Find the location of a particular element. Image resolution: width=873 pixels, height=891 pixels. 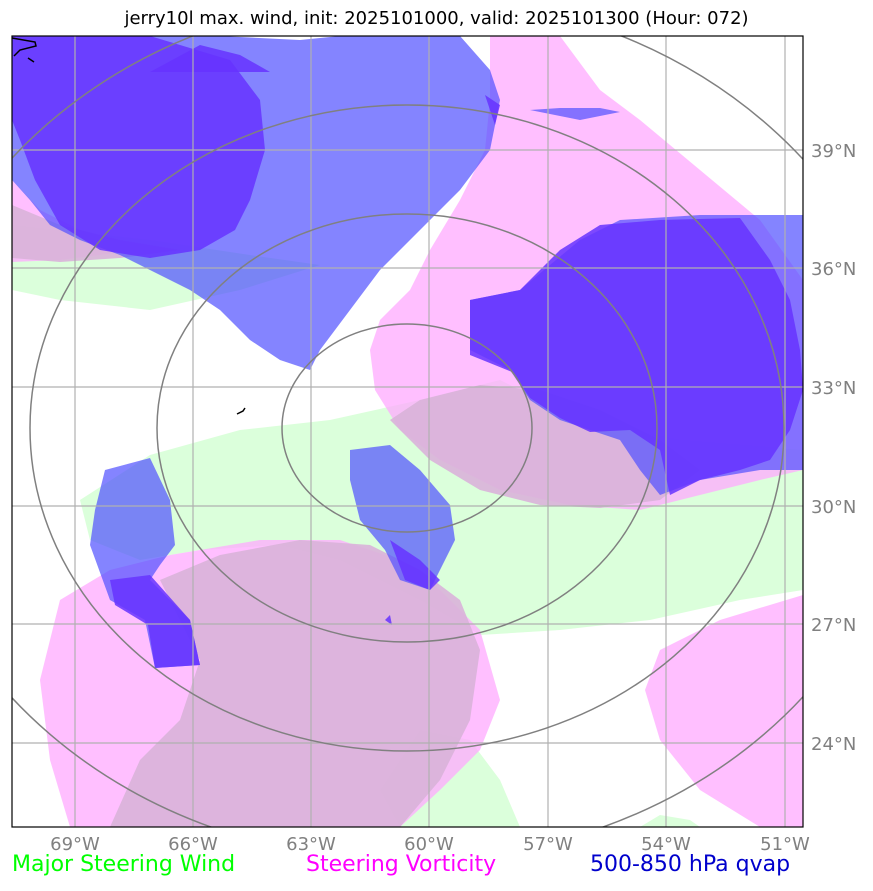

lon-tick-label: 66°W is located at coordinates (193, 844).